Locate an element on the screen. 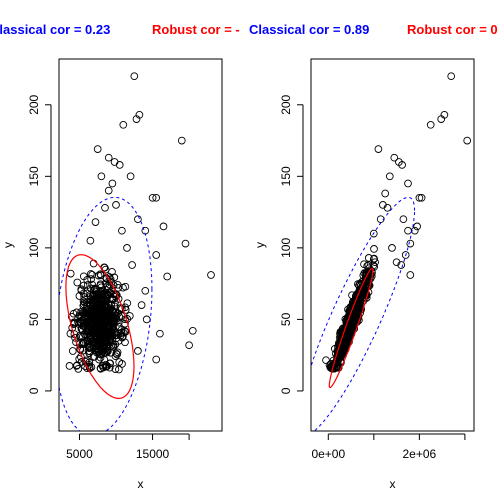  panel2-x-tick-label: 2e+06 is located at coordinates (420, 454).